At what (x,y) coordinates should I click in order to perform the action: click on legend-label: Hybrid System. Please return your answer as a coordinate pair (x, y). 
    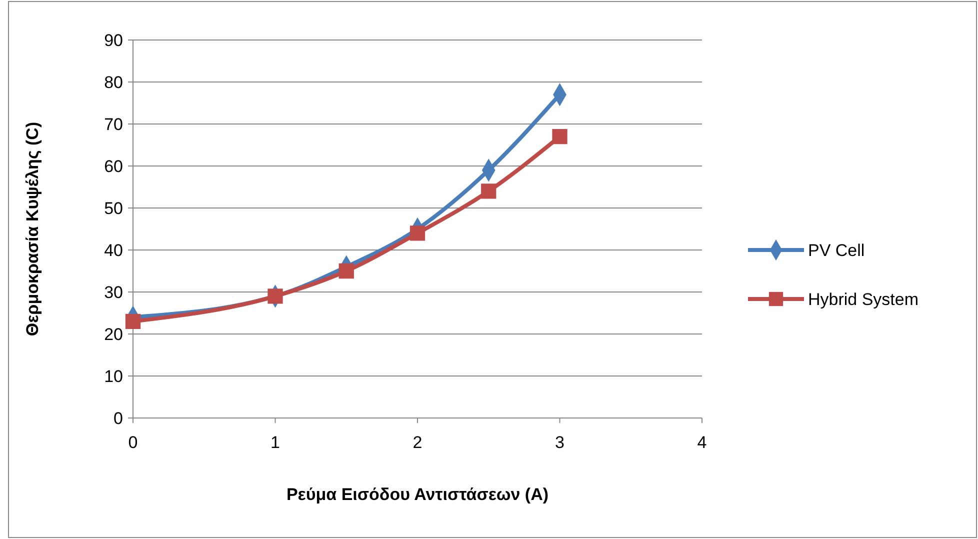
    Looking at the image, I should click on (863, 299).